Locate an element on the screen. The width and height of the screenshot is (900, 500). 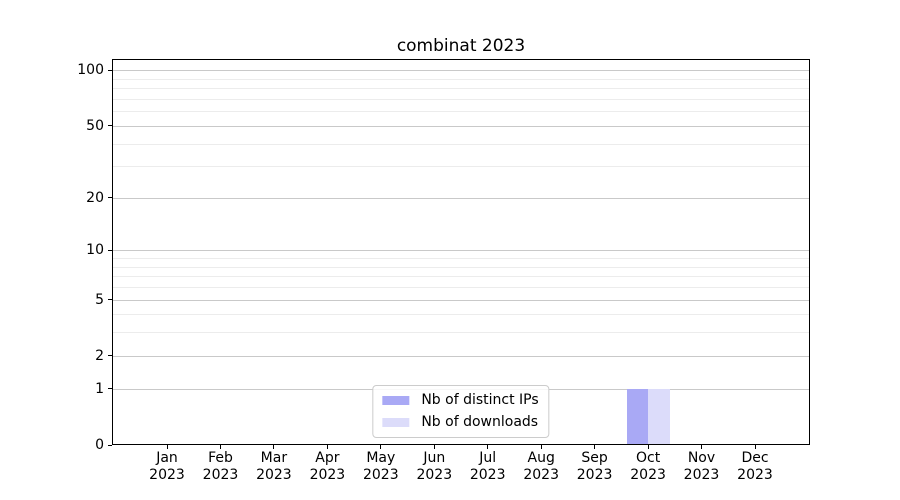
x-tick-month: Jun is located at coordinates (434, 458).